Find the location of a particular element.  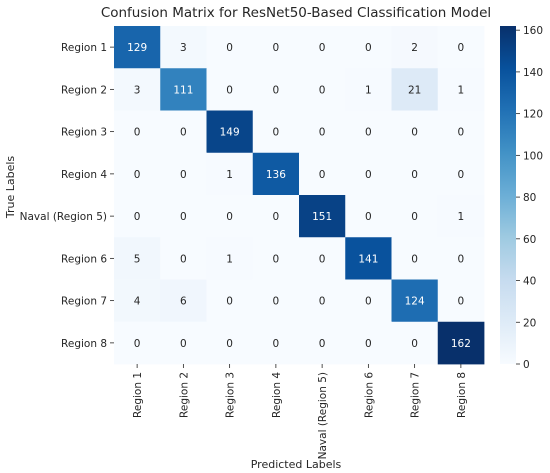

y-tick-label: Region 8 is located at coordinates (84, 344).